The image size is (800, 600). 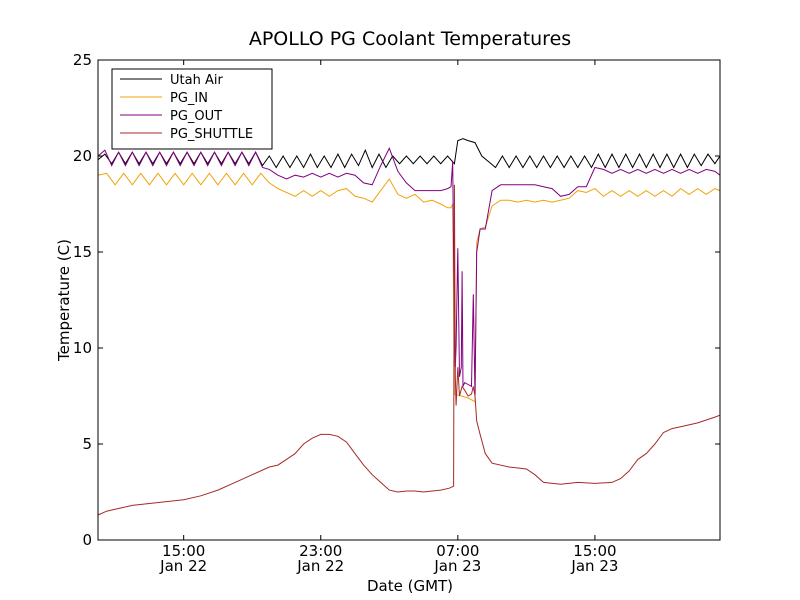 What do you see at coordinates (87, 444) in the screenshot?
I see `y-tick-label: 5` at bounding box center [87, 444].